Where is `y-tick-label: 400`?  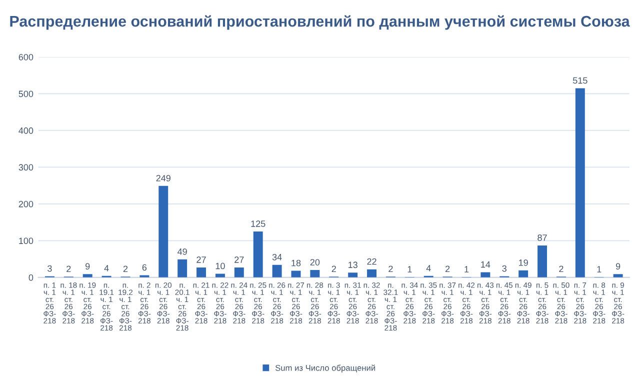
y-tick-label: 400 is located at coordinates (26, 130).